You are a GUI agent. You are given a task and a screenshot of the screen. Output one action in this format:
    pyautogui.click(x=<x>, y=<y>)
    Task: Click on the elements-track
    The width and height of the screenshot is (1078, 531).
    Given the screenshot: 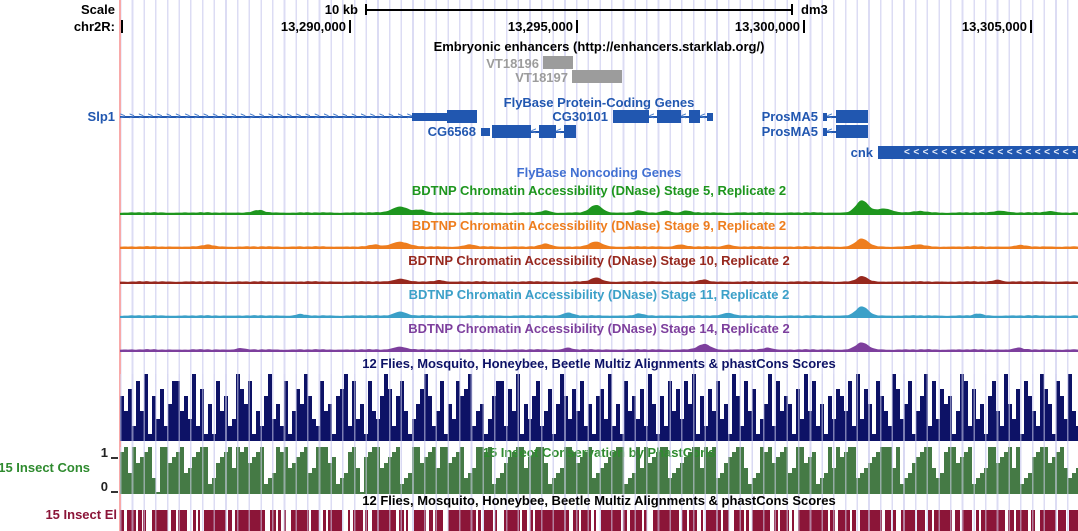 What is the action you would take?
    pyautogui.click(x=599, y=520)
    